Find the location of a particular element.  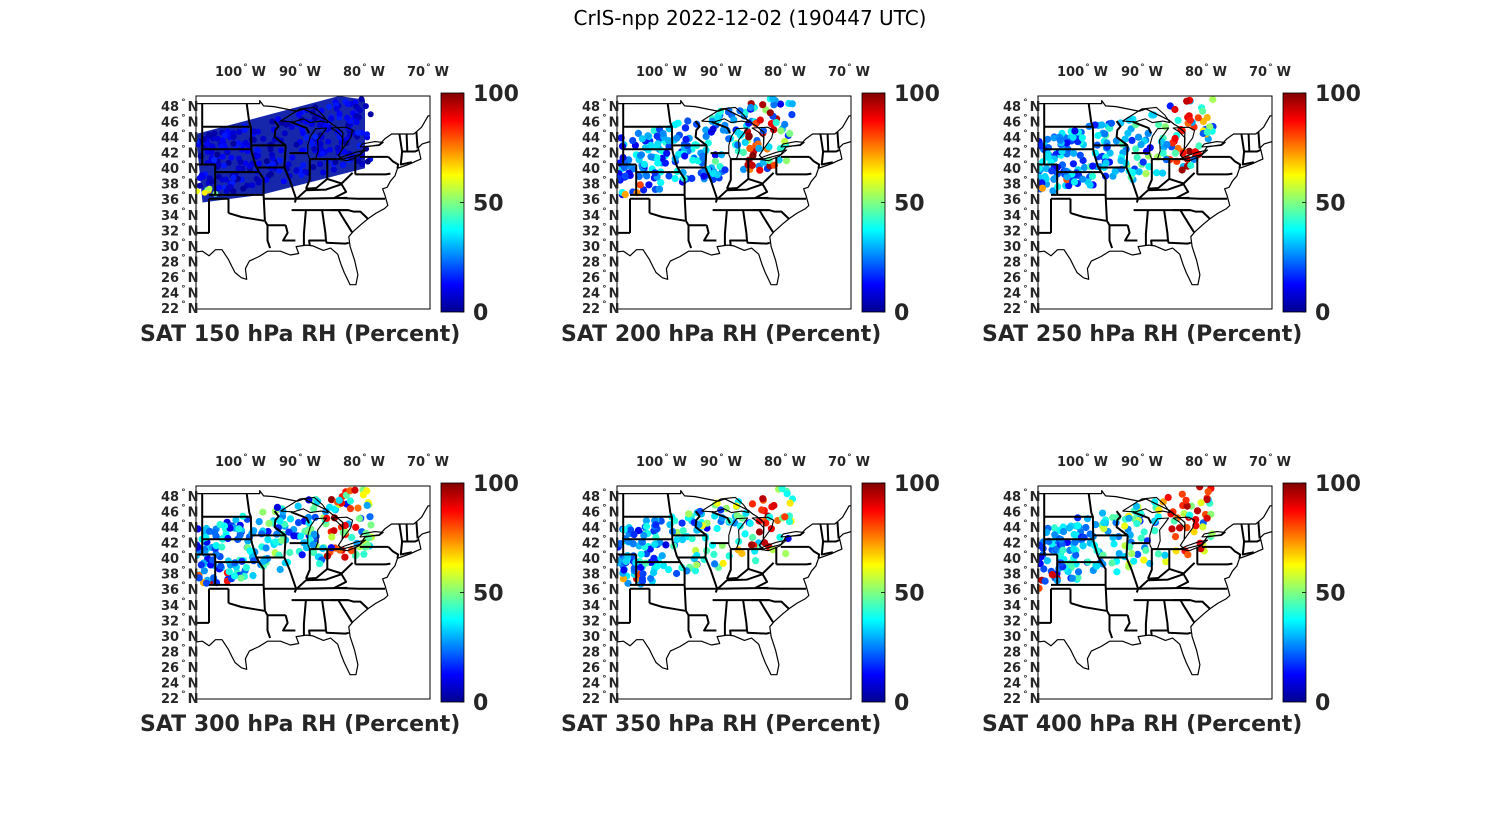

lat-label: 24 ° N is located at coordinates (179, 683).